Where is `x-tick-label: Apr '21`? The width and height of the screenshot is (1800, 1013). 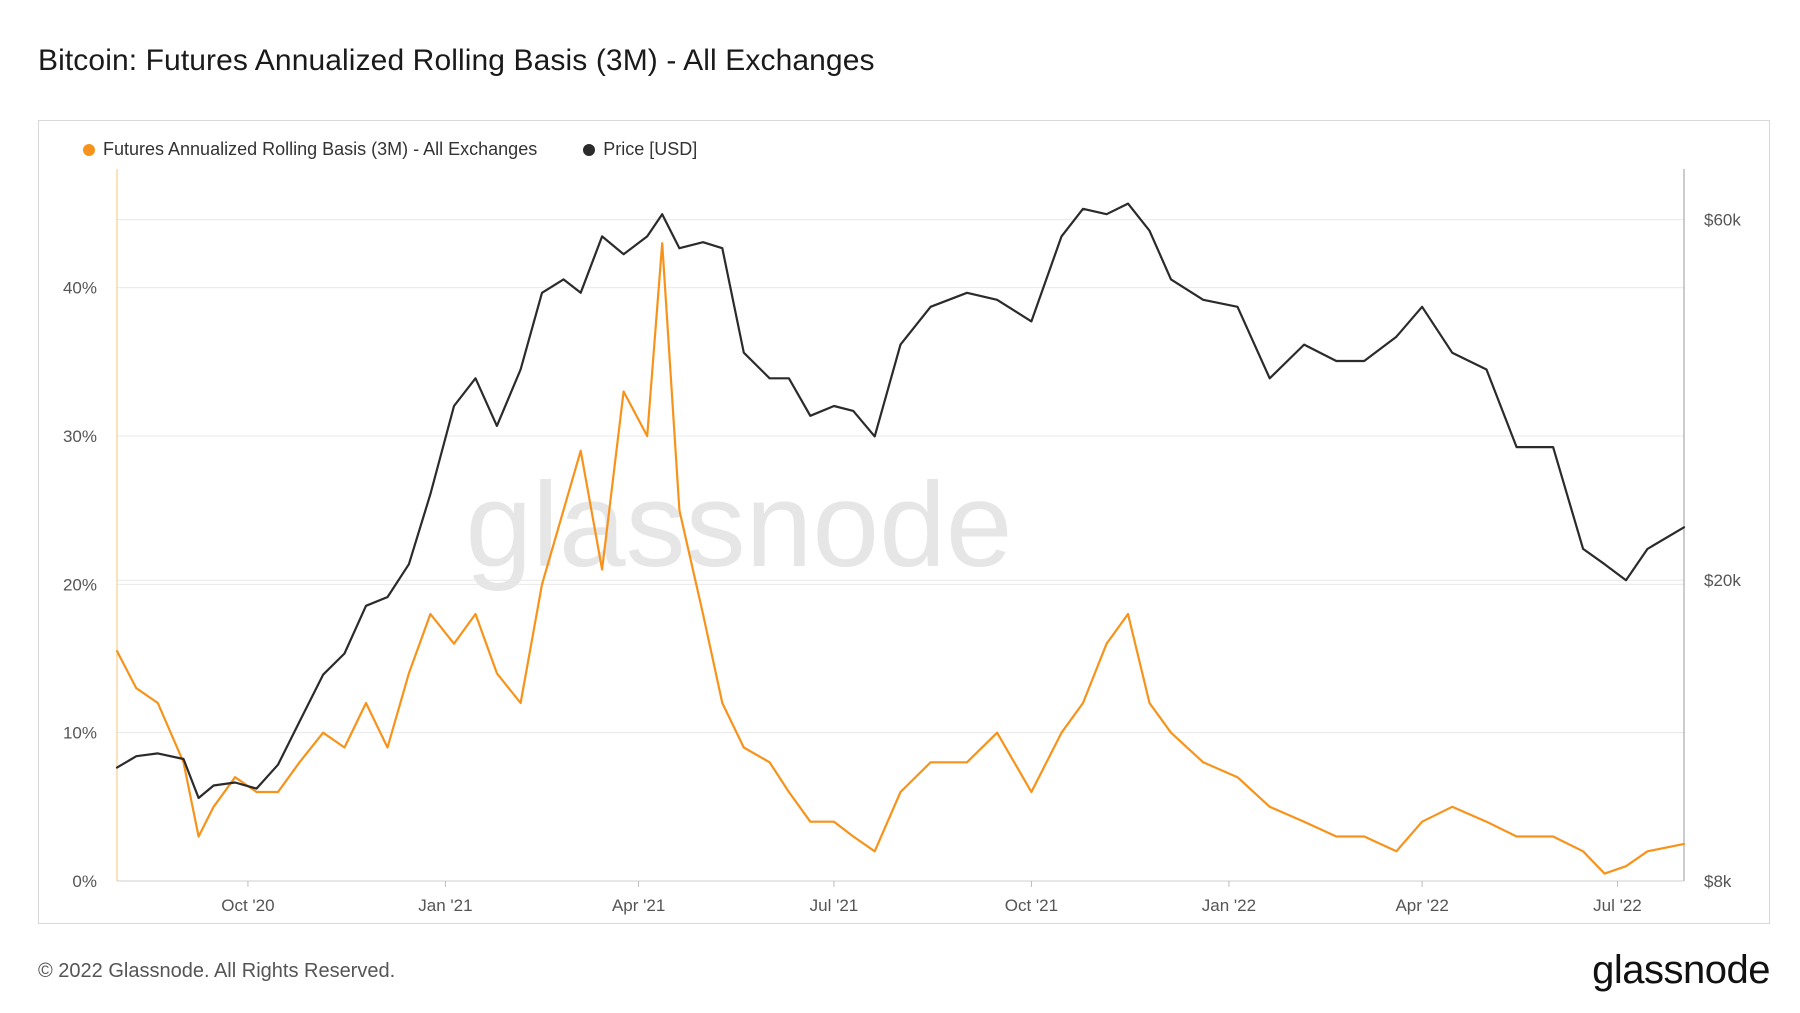 x-tick-label: Apr '21 is located at coordinates (638, 905).